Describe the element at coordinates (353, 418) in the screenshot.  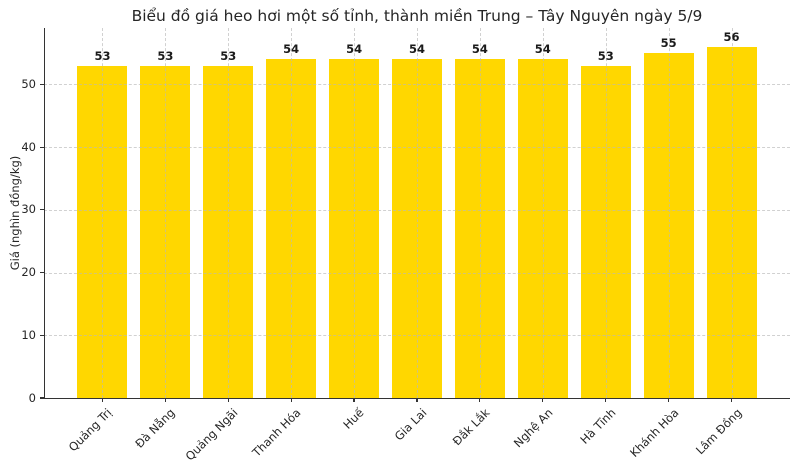
I see `x-tick-label: Huế` at that location.